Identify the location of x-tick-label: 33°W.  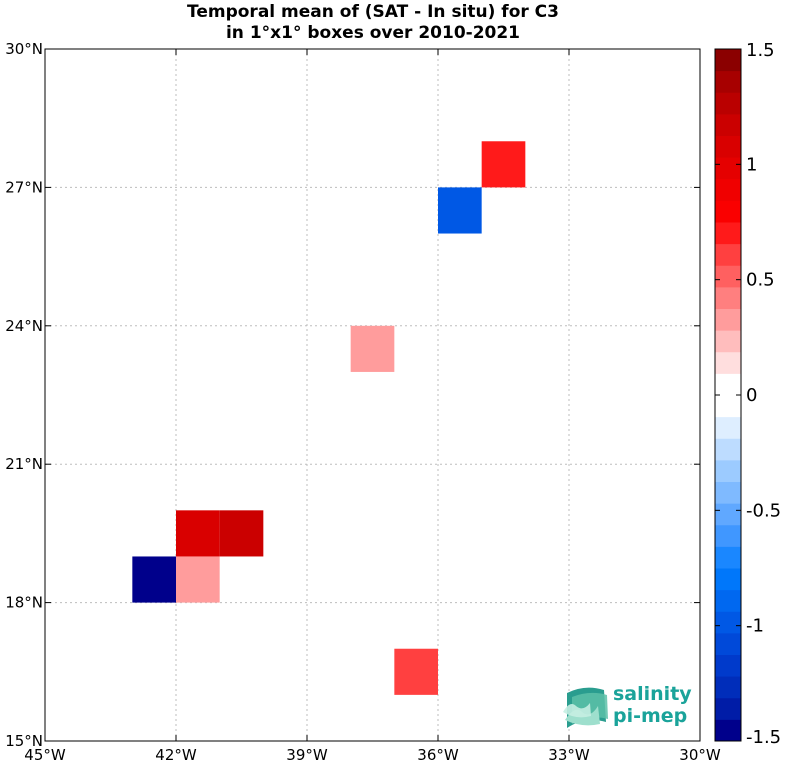
(569, 754).